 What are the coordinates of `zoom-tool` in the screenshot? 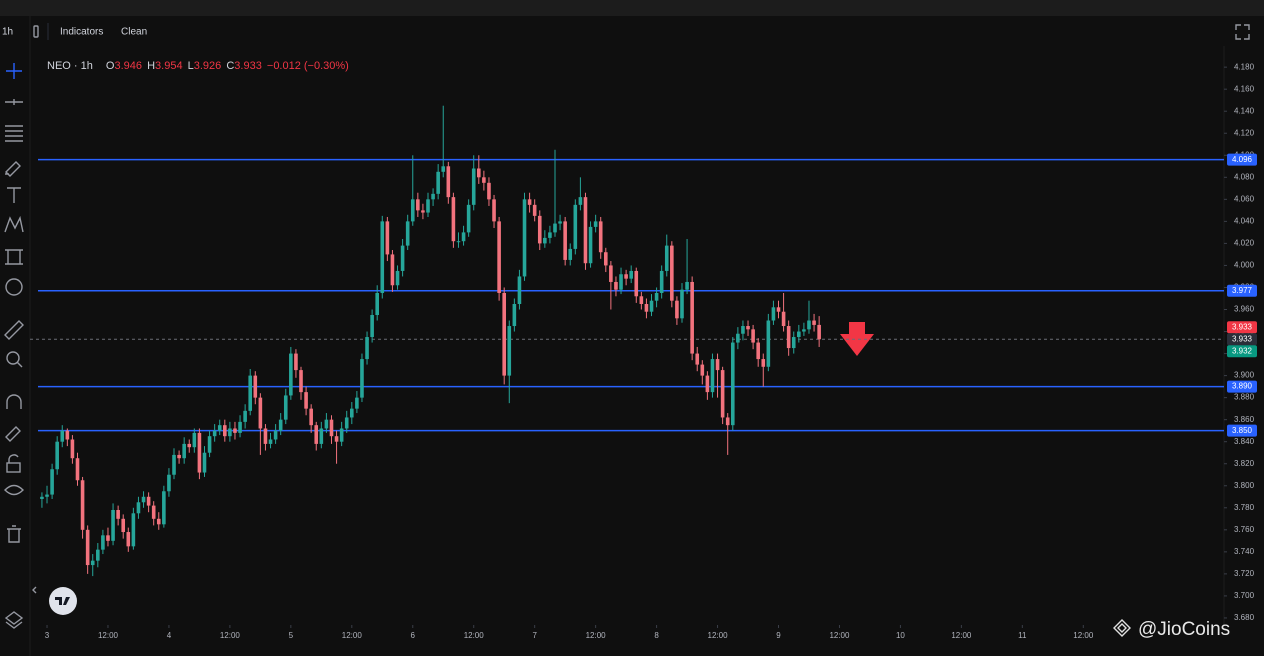 It's located at (13, 358).